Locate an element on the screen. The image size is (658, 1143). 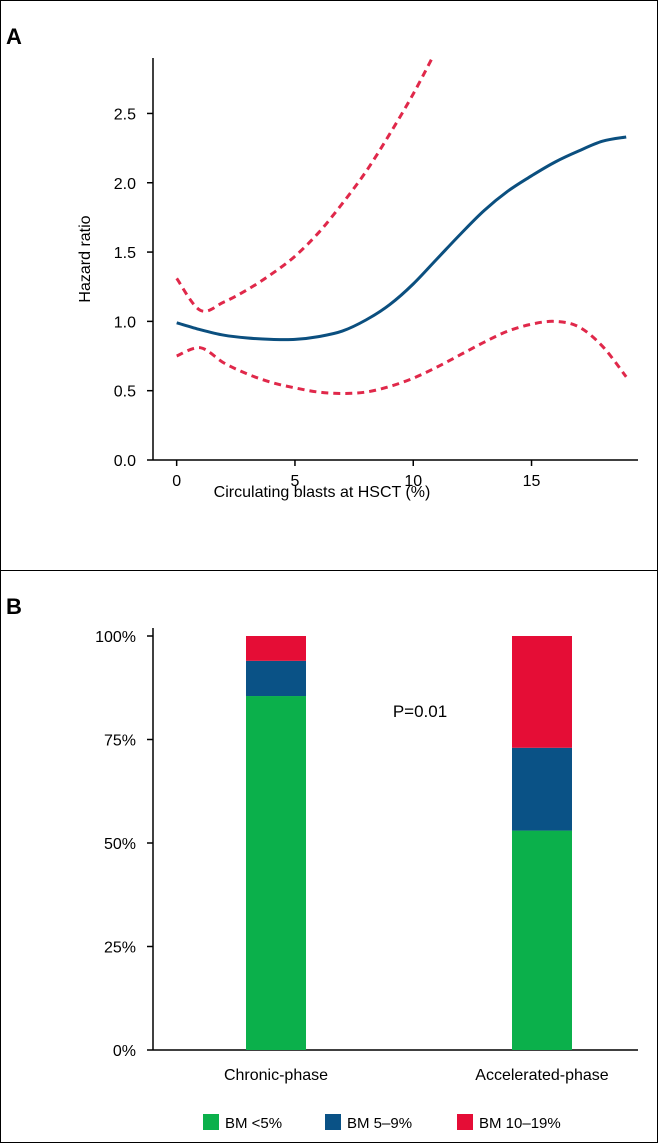
panel-b-y-tick-label: 0% is located at coordinates (124, 1051).